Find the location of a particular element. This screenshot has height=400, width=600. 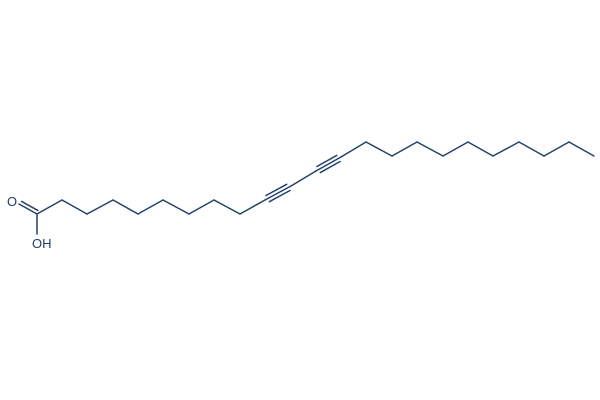

double-bond is located at coordinates (28, 209).